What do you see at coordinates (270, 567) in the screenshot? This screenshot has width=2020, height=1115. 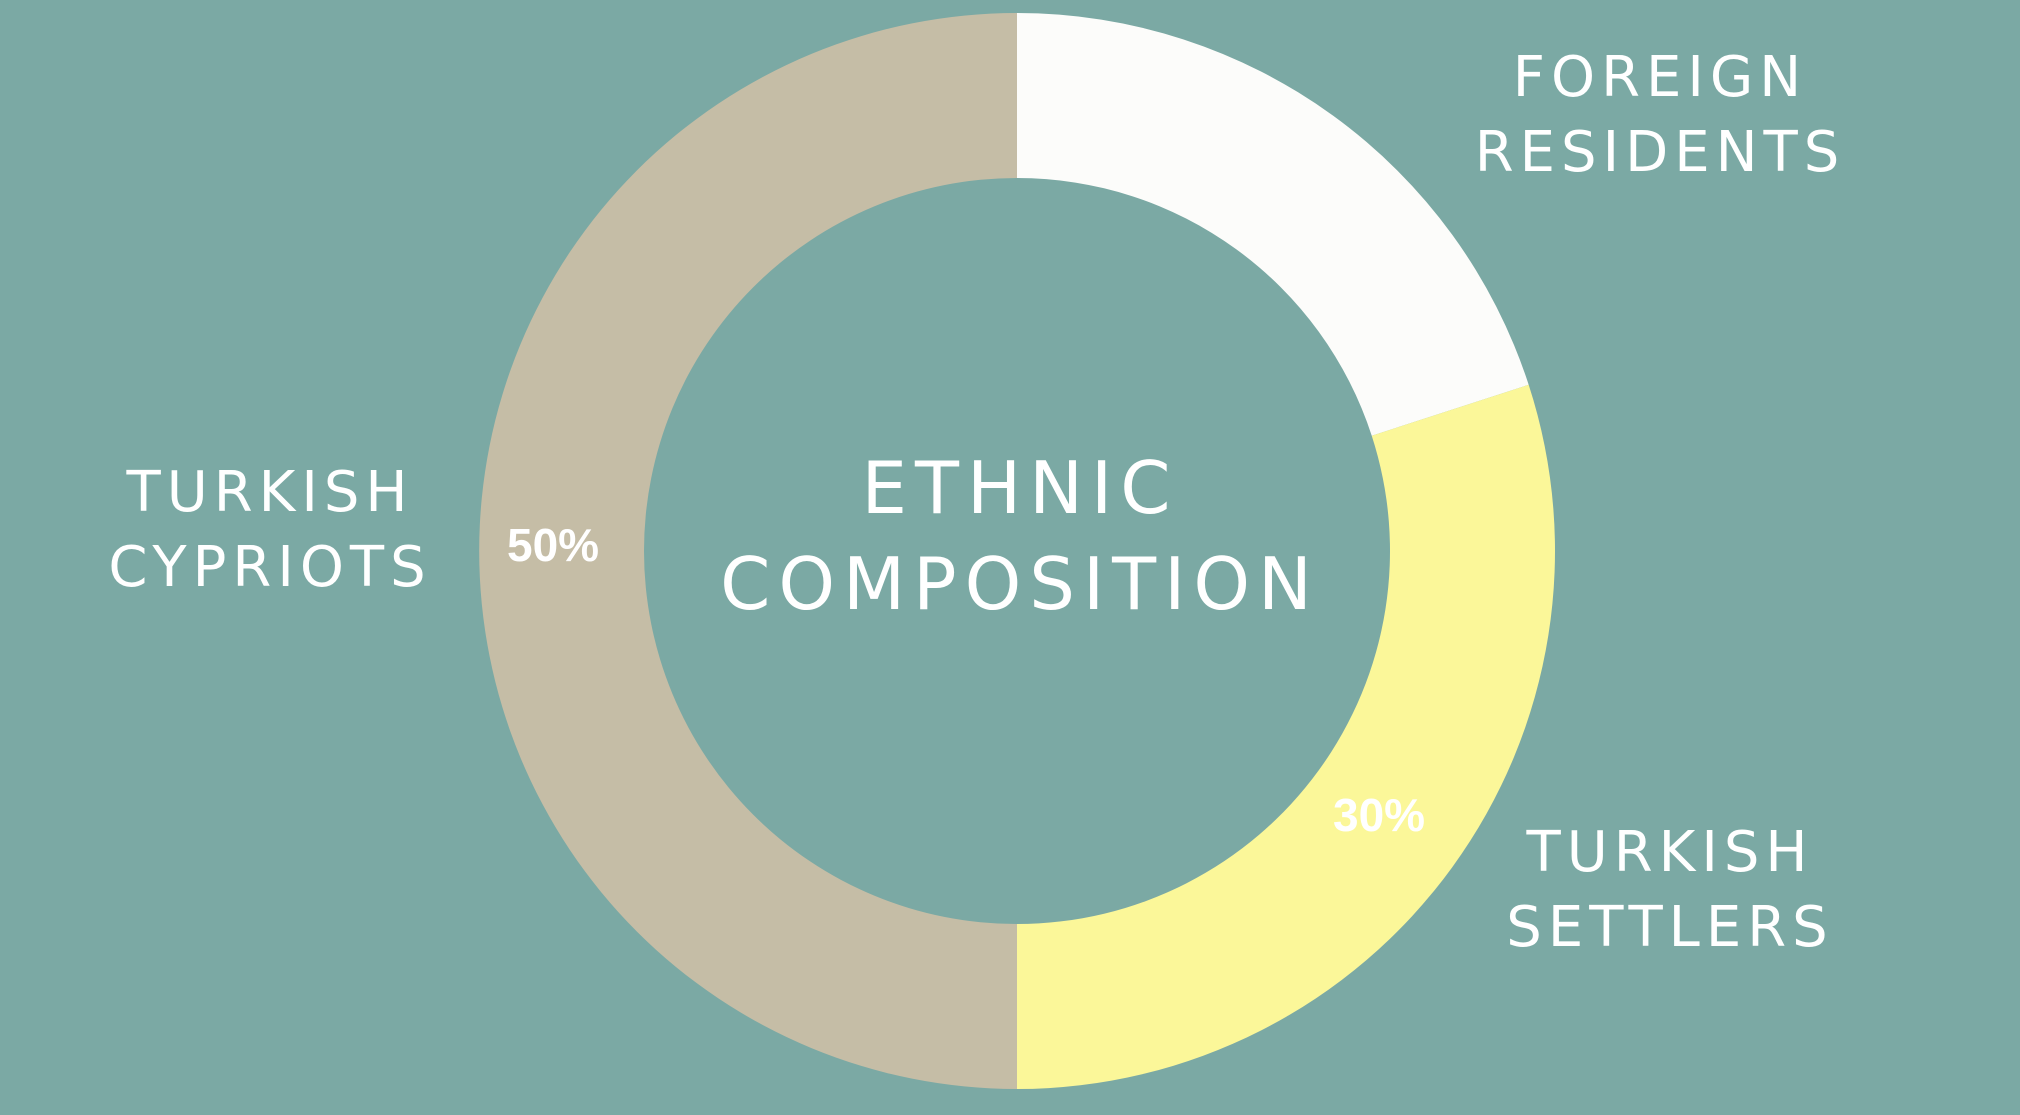 I see `slice-label-line: CYPRIOTS` at bounding box center [270, 567].